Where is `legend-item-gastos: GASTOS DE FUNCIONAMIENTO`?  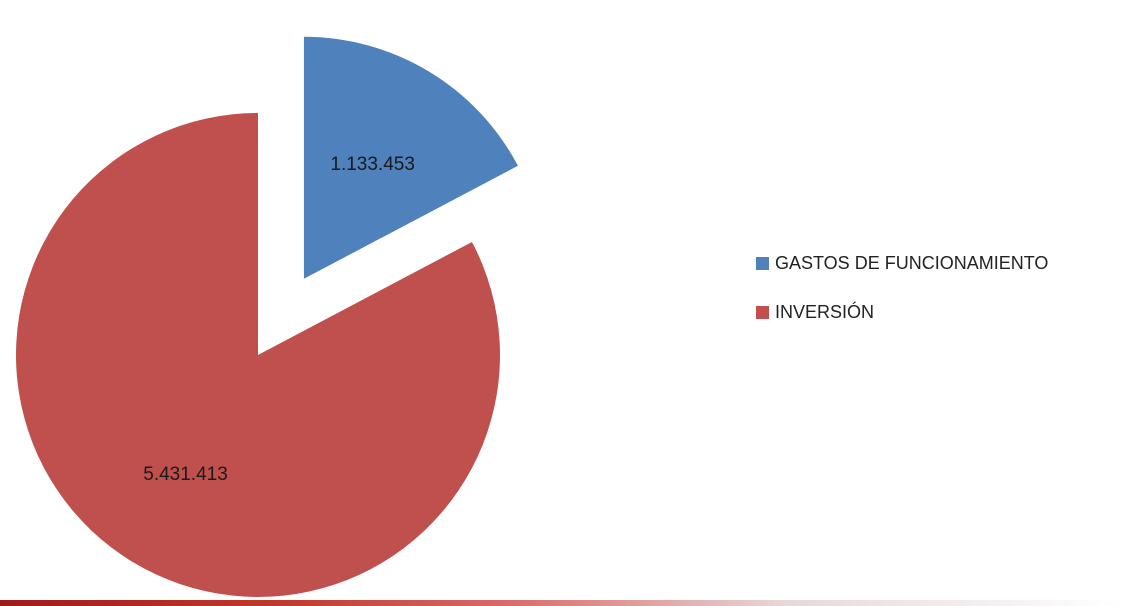
legend-item-gastos: GASTOS DE FUNCIONAMIENTO is located at coordinates (902, 263).